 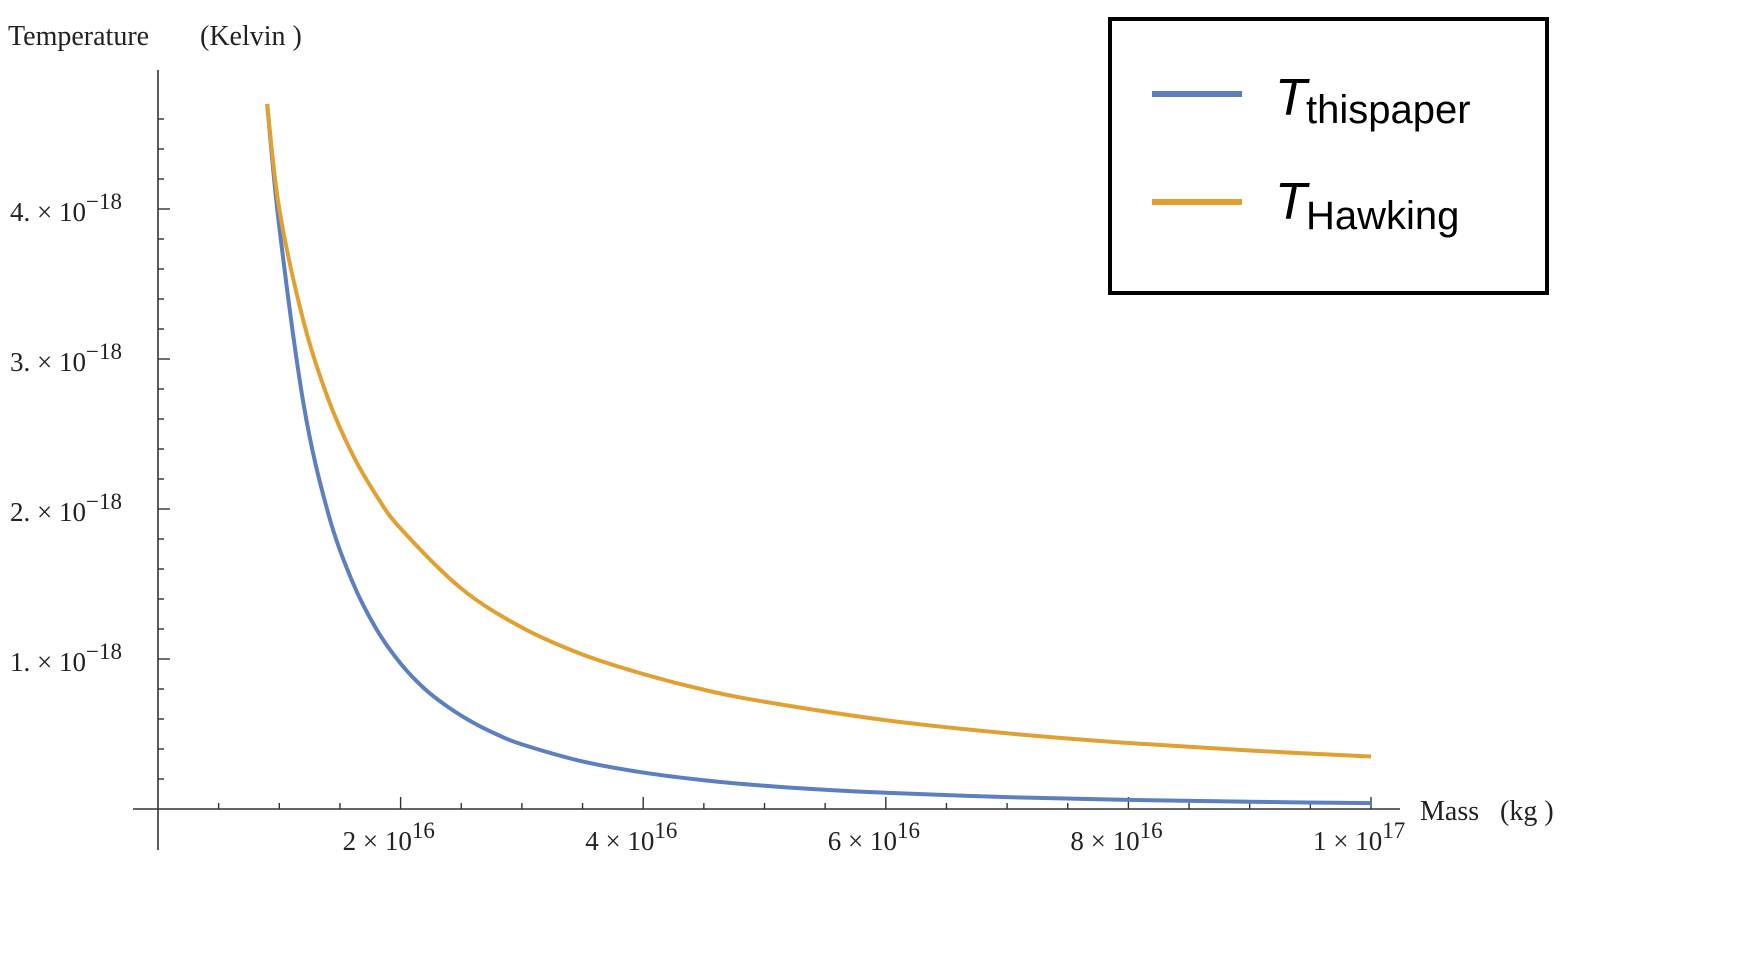 I want to click on legend: T thispaper T Hawking, so click(x=1328, y=156).